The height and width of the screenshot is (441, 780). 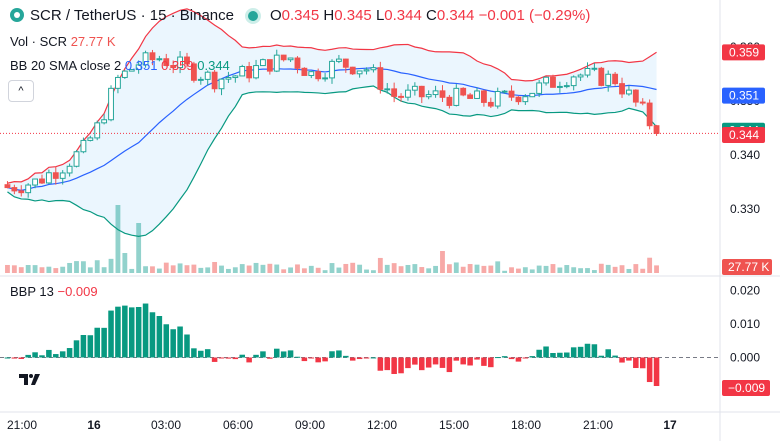 I want to click on low-label: L, so click(x=380, y=15).